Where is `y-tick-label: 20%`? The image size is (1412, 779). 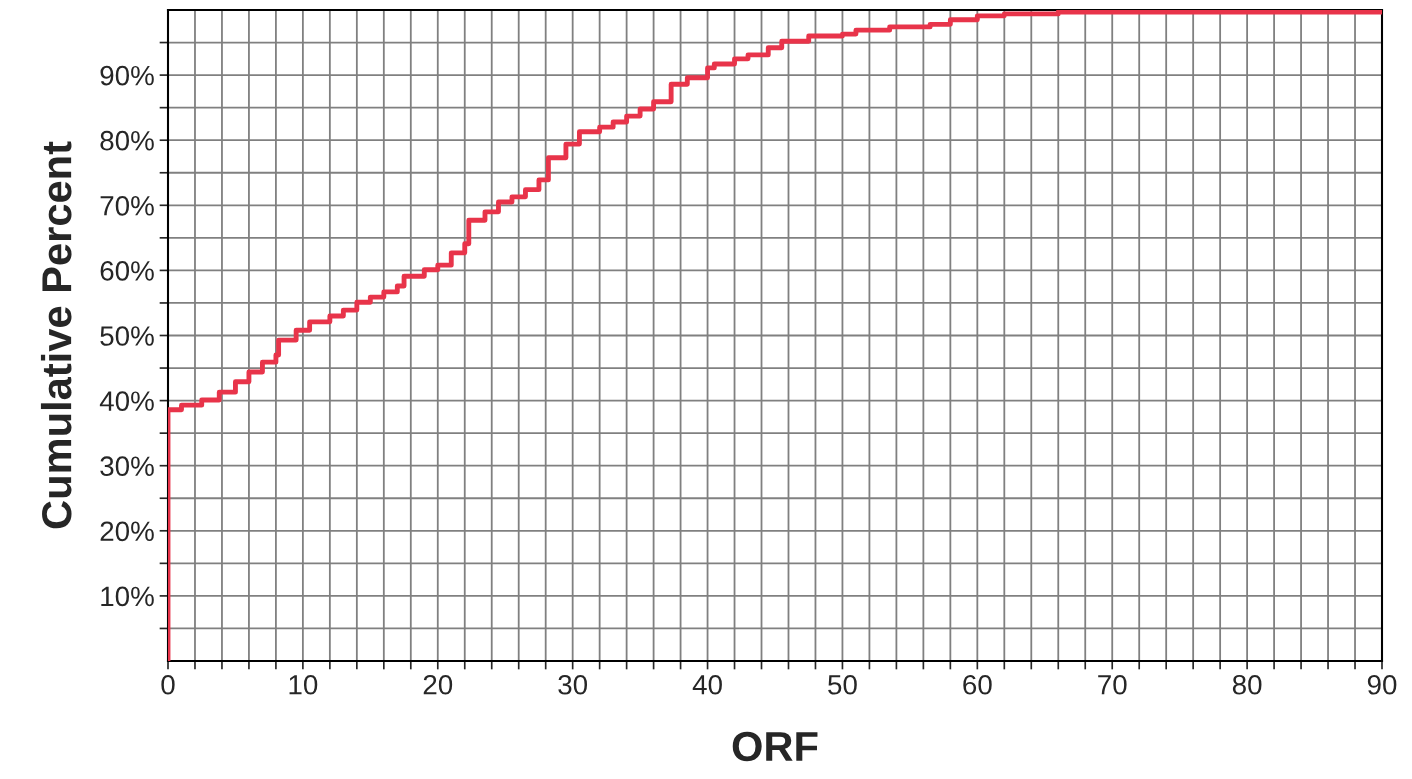 y-tick-label: 20% is located at coordinates (127, 531).